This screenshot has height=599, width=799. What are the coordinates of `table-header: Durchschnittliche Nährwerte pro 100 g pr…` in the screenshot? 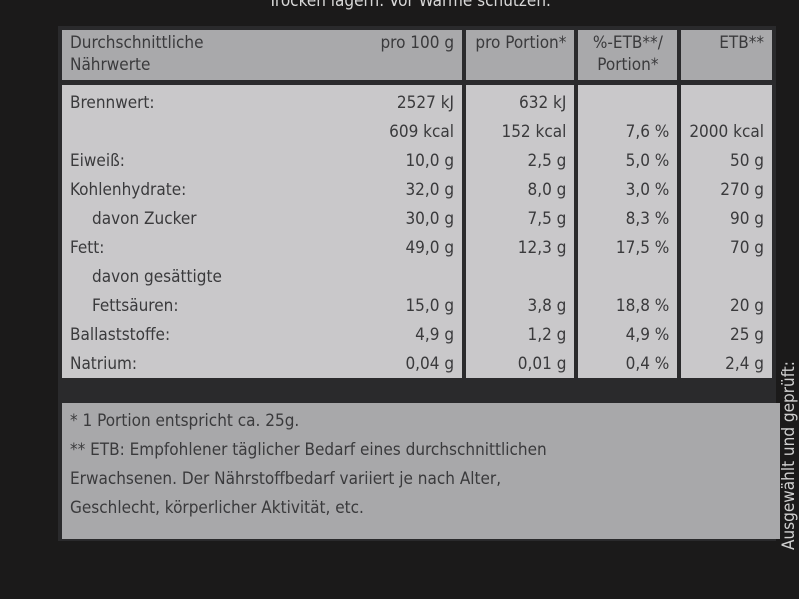 It's located at (417, 55).